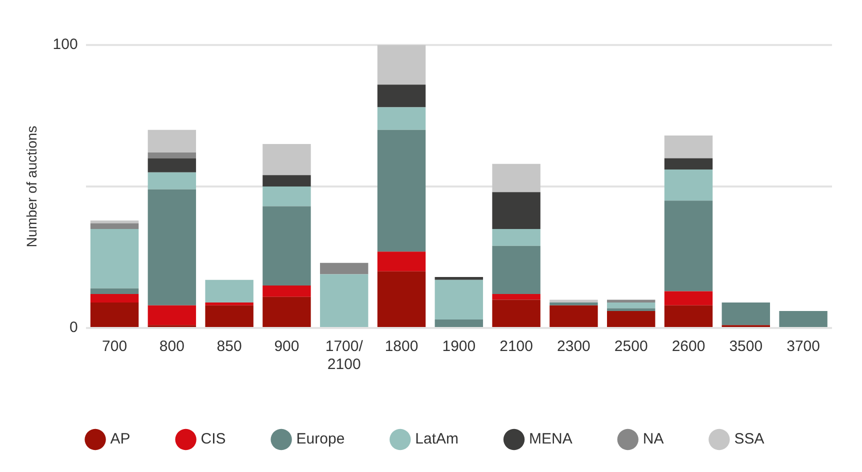  What do you see at coordinates (287, 347) in the screenshot?
I see `x-tick-label: 900` at bounding box center [287, 347].